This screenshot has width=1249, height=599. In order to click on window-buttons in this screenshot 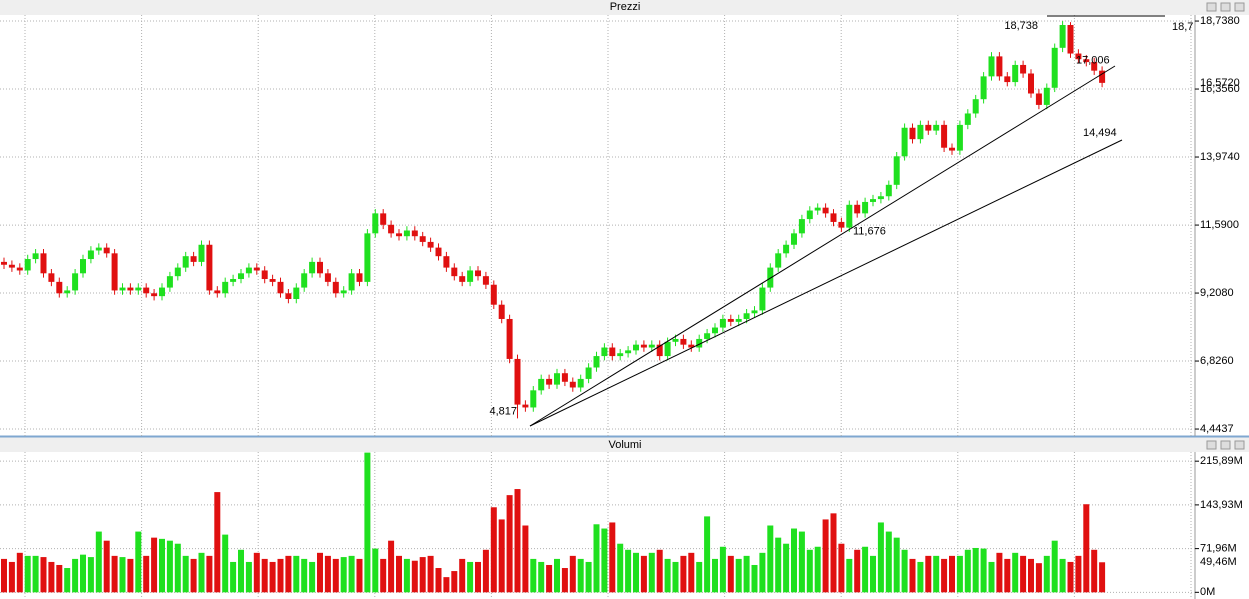, I will do `click(1225, 226)`.